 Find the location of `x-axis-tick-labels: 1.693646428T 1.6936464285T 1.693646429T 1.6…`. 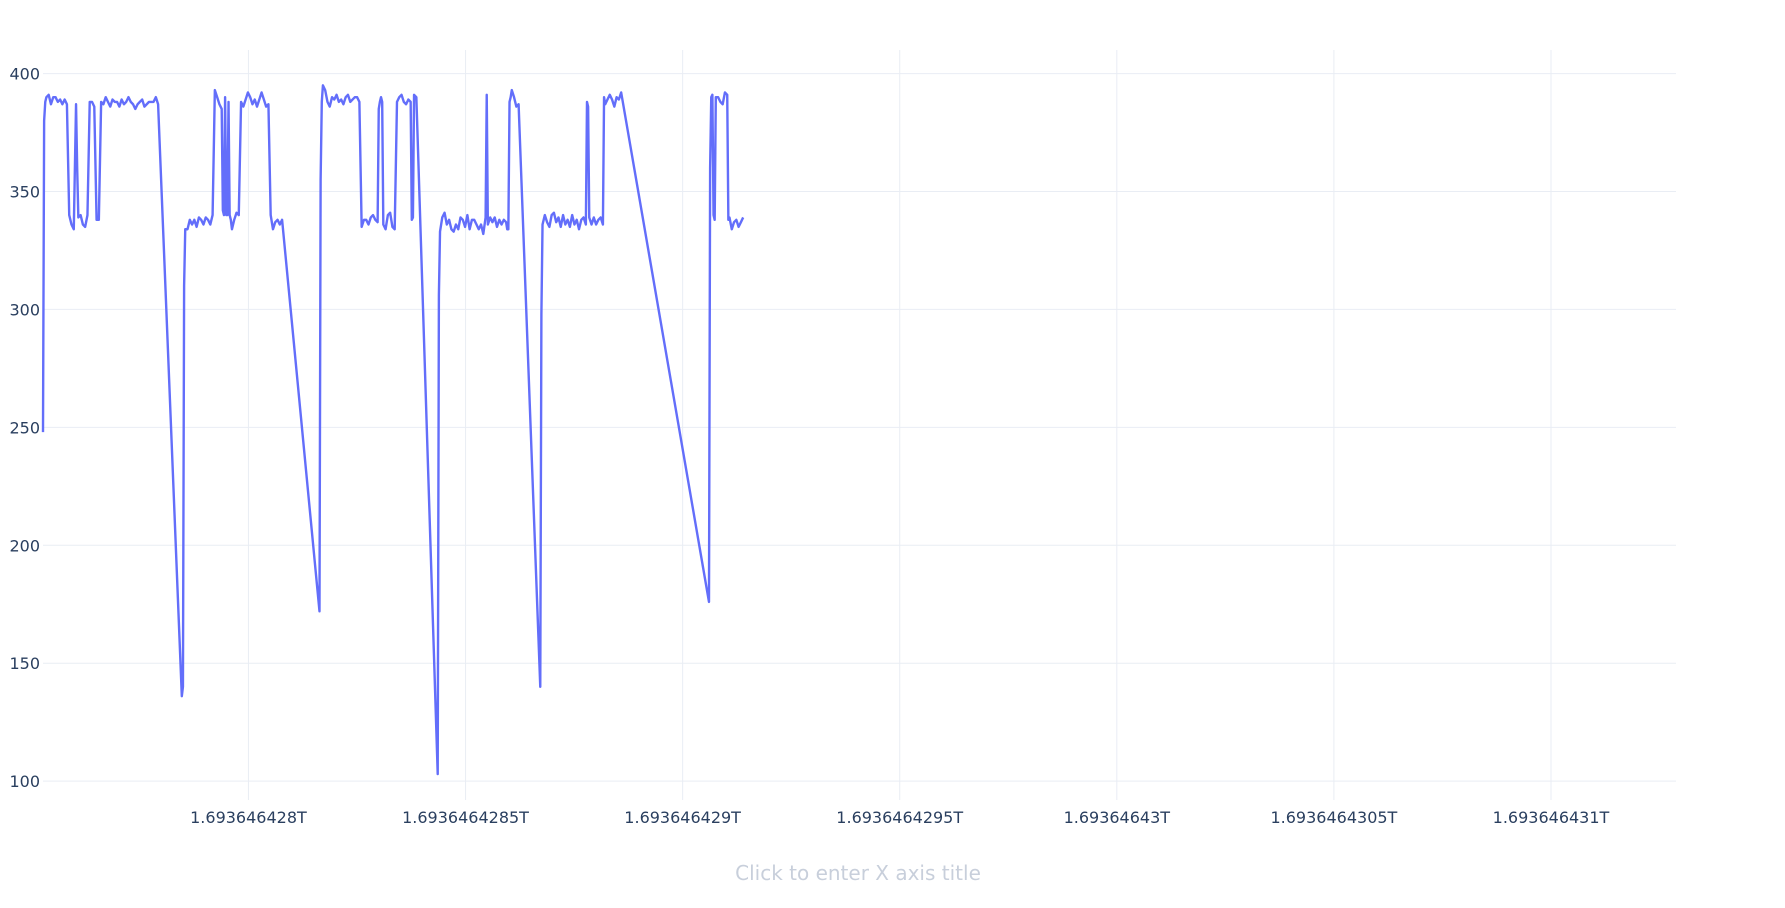

x-axis-tick-labels: 1.693646428T 1.6936464285T 1.693646429T 1.6… is located at coordinates (899, 817).